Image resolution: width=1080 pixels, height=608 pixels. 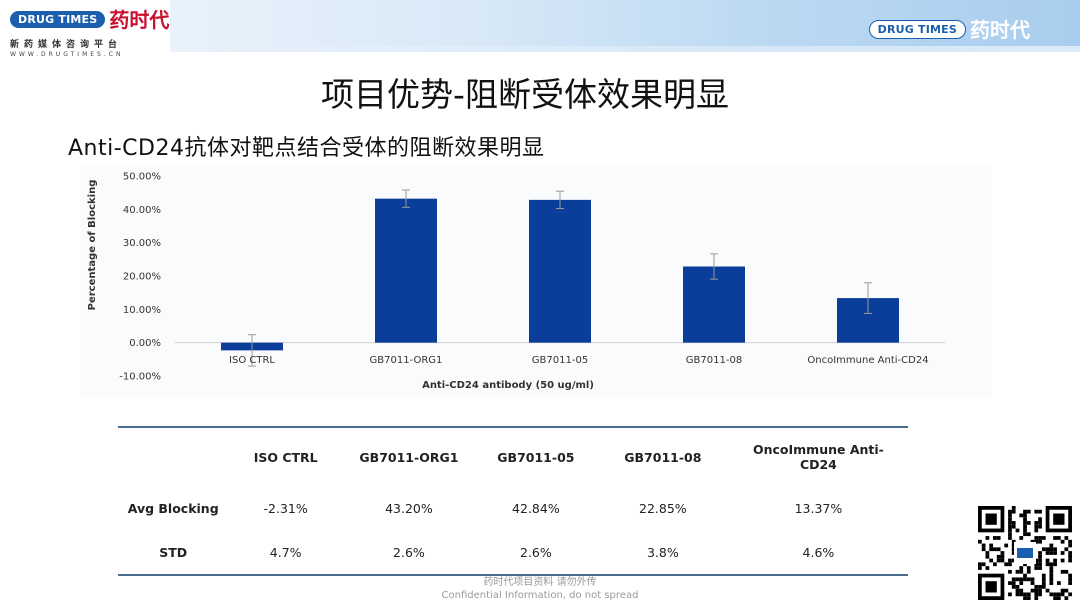 What do you see at coordinates (92, 245) in the screenshot?
I see `y-axis-title: Percentage of Blocking` at bounding box center [92, 245].